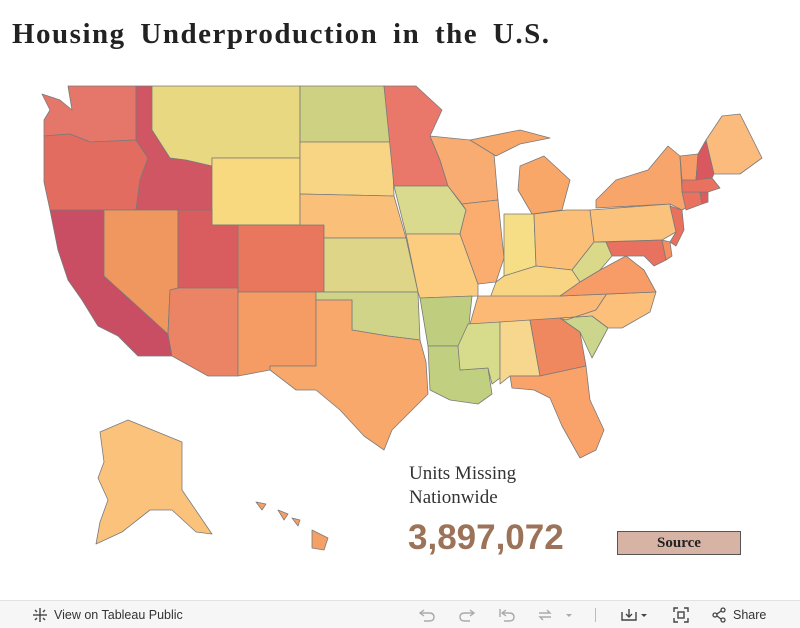  Describe the element at coordinates (569, 614) in the screenshot. I see `refresh-dropdown-icon` at that location.